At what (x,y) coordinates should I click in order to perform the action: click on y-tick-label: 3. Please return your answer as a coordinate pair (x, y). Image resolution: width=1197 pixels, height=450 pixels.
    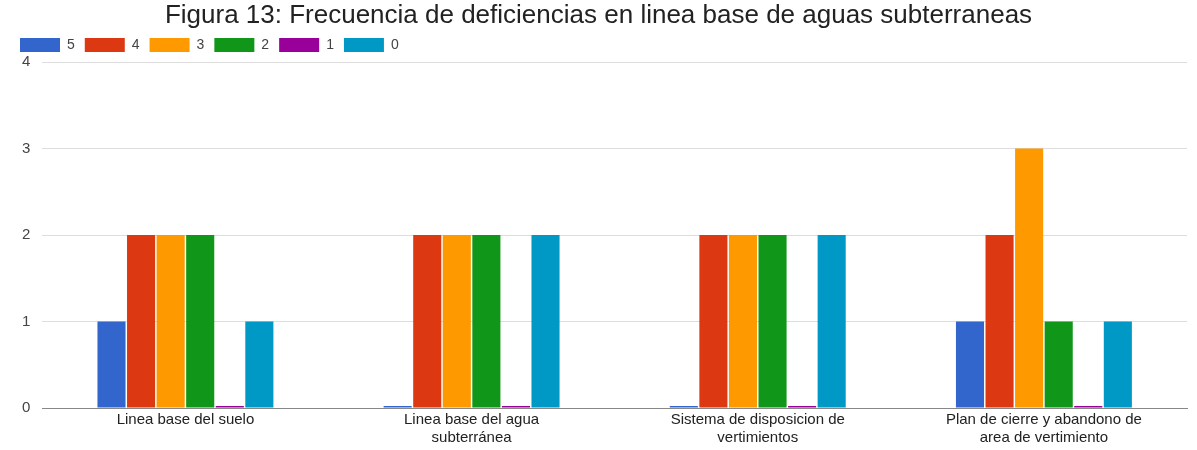
    Looking at the image, I should click on (26, 147).